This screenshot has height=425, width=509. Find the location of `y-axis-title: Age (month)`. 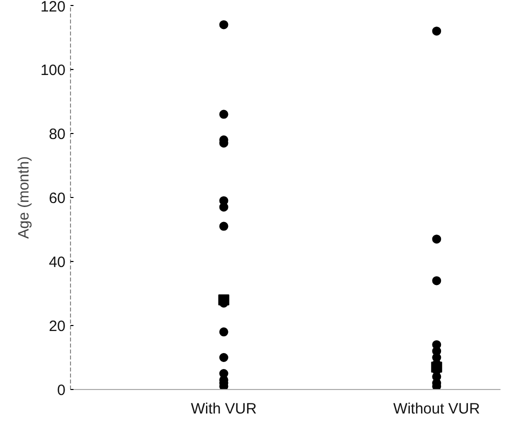

y-axis-title: Age (month) is located at coordinates (23, 197).